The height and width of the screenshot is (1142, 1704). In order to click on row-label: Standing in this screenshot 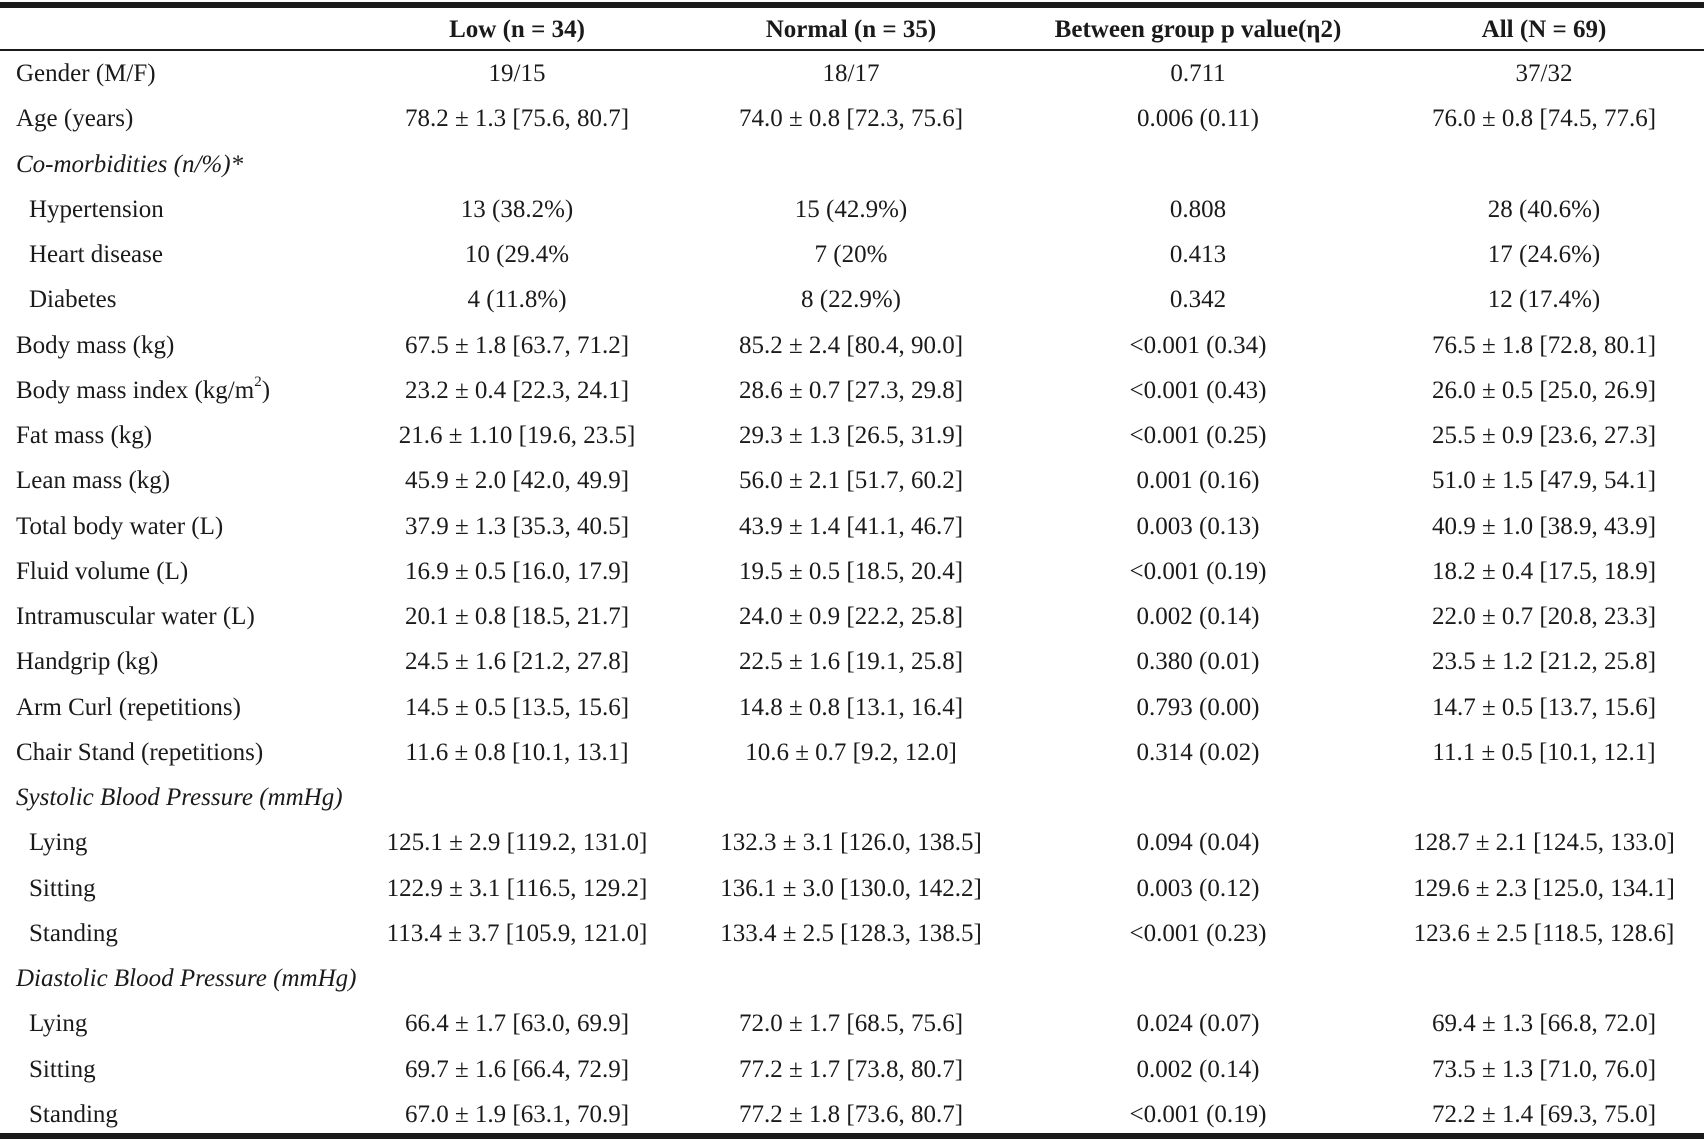, I will do `click(73, 1115)`.